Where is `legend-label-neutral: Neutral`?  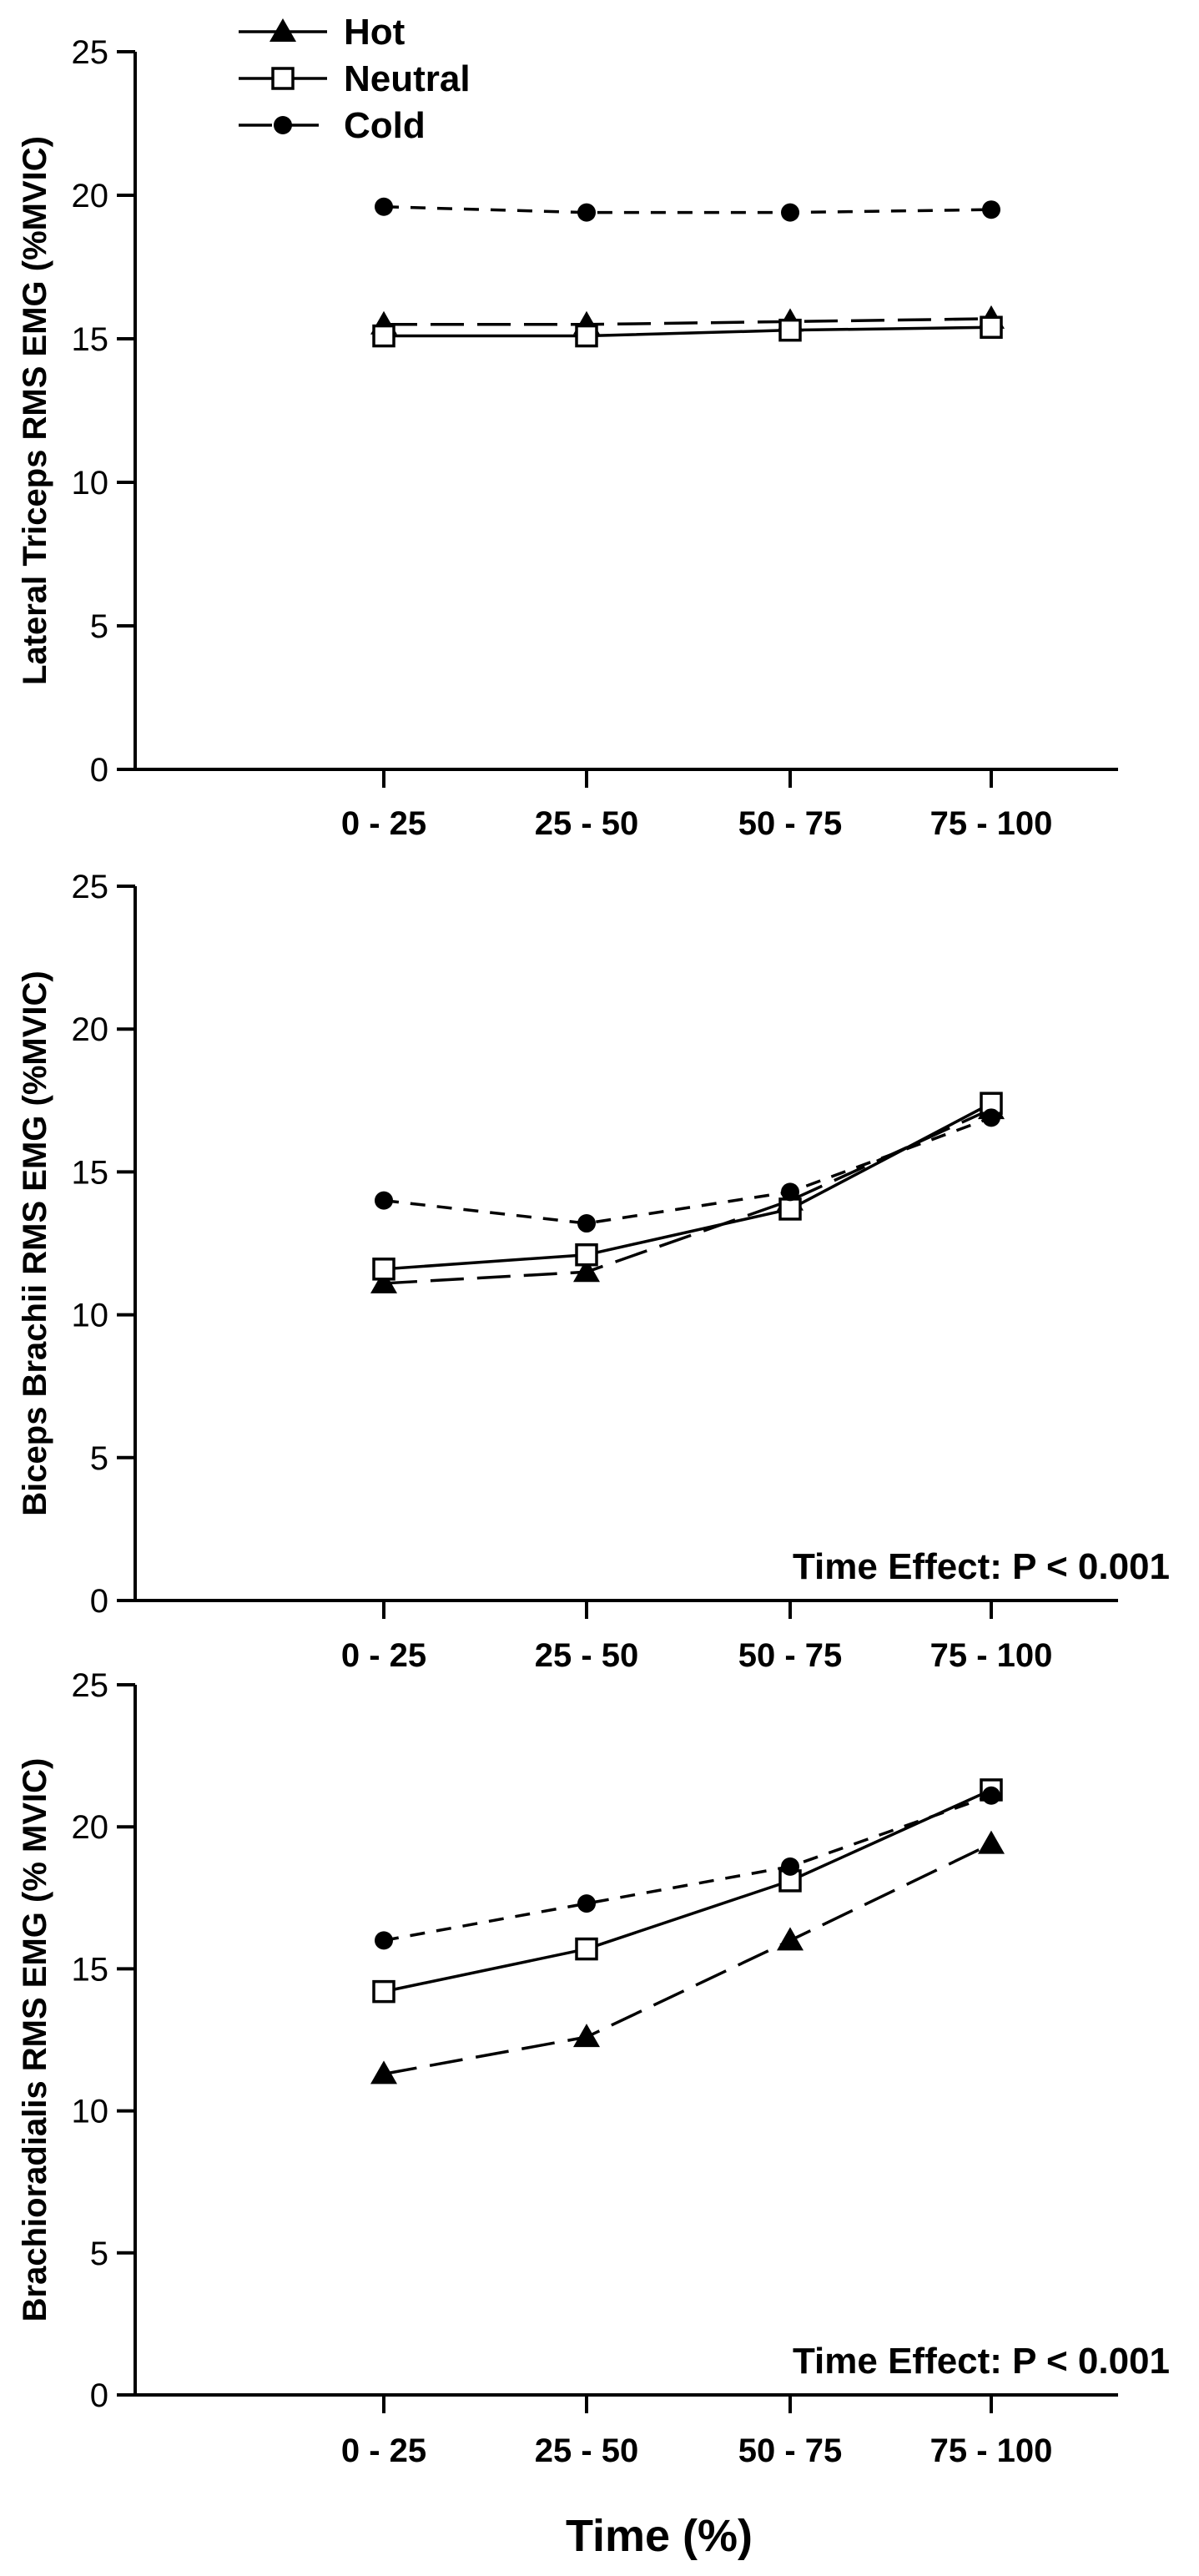
legend-label-neutral: Neutral is located at coordinates (407, 78).